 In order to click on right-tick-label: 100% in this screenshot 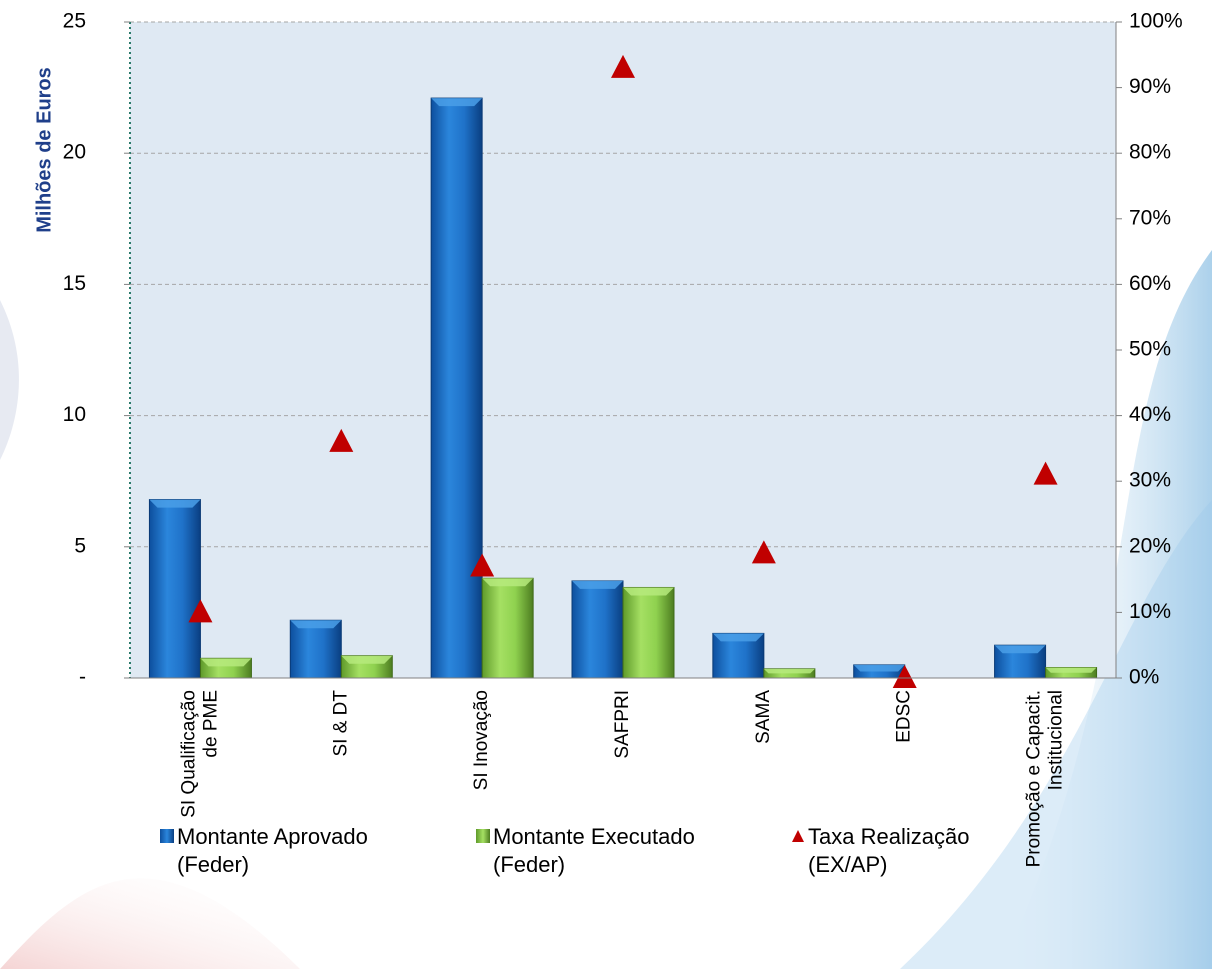, I will do `click(1156, 21)`.